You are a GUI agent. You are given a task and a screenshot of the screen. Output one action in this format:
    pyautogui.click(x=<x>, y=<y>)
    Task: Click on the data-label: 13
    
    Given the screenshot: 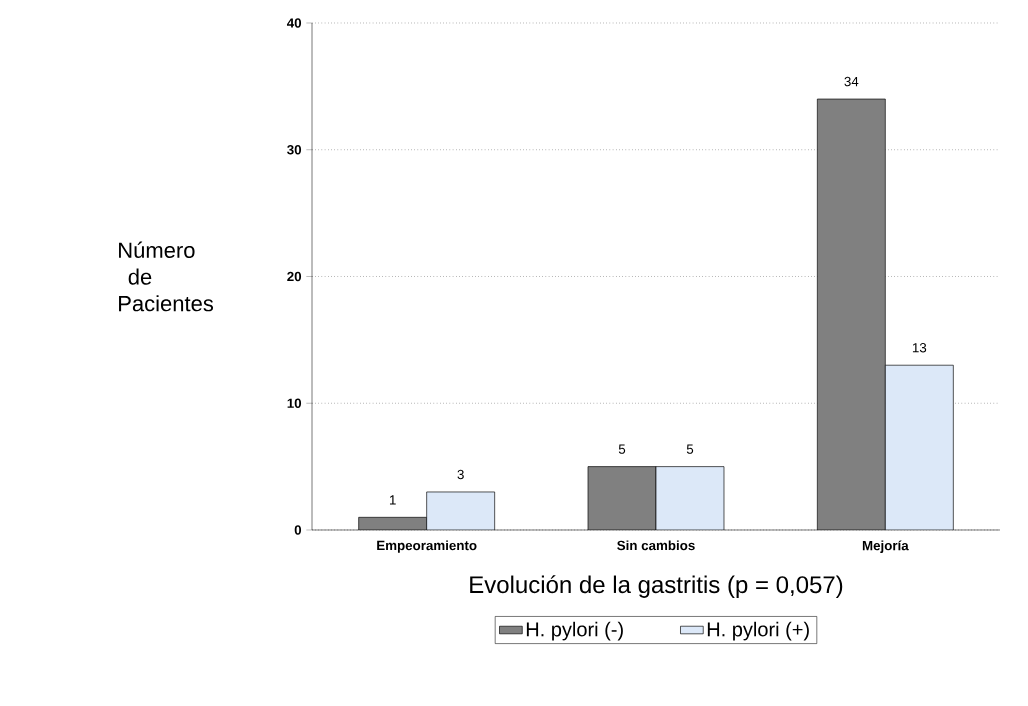 What is the action you would take?
    pyautogui.click(x=919, y=348)
    